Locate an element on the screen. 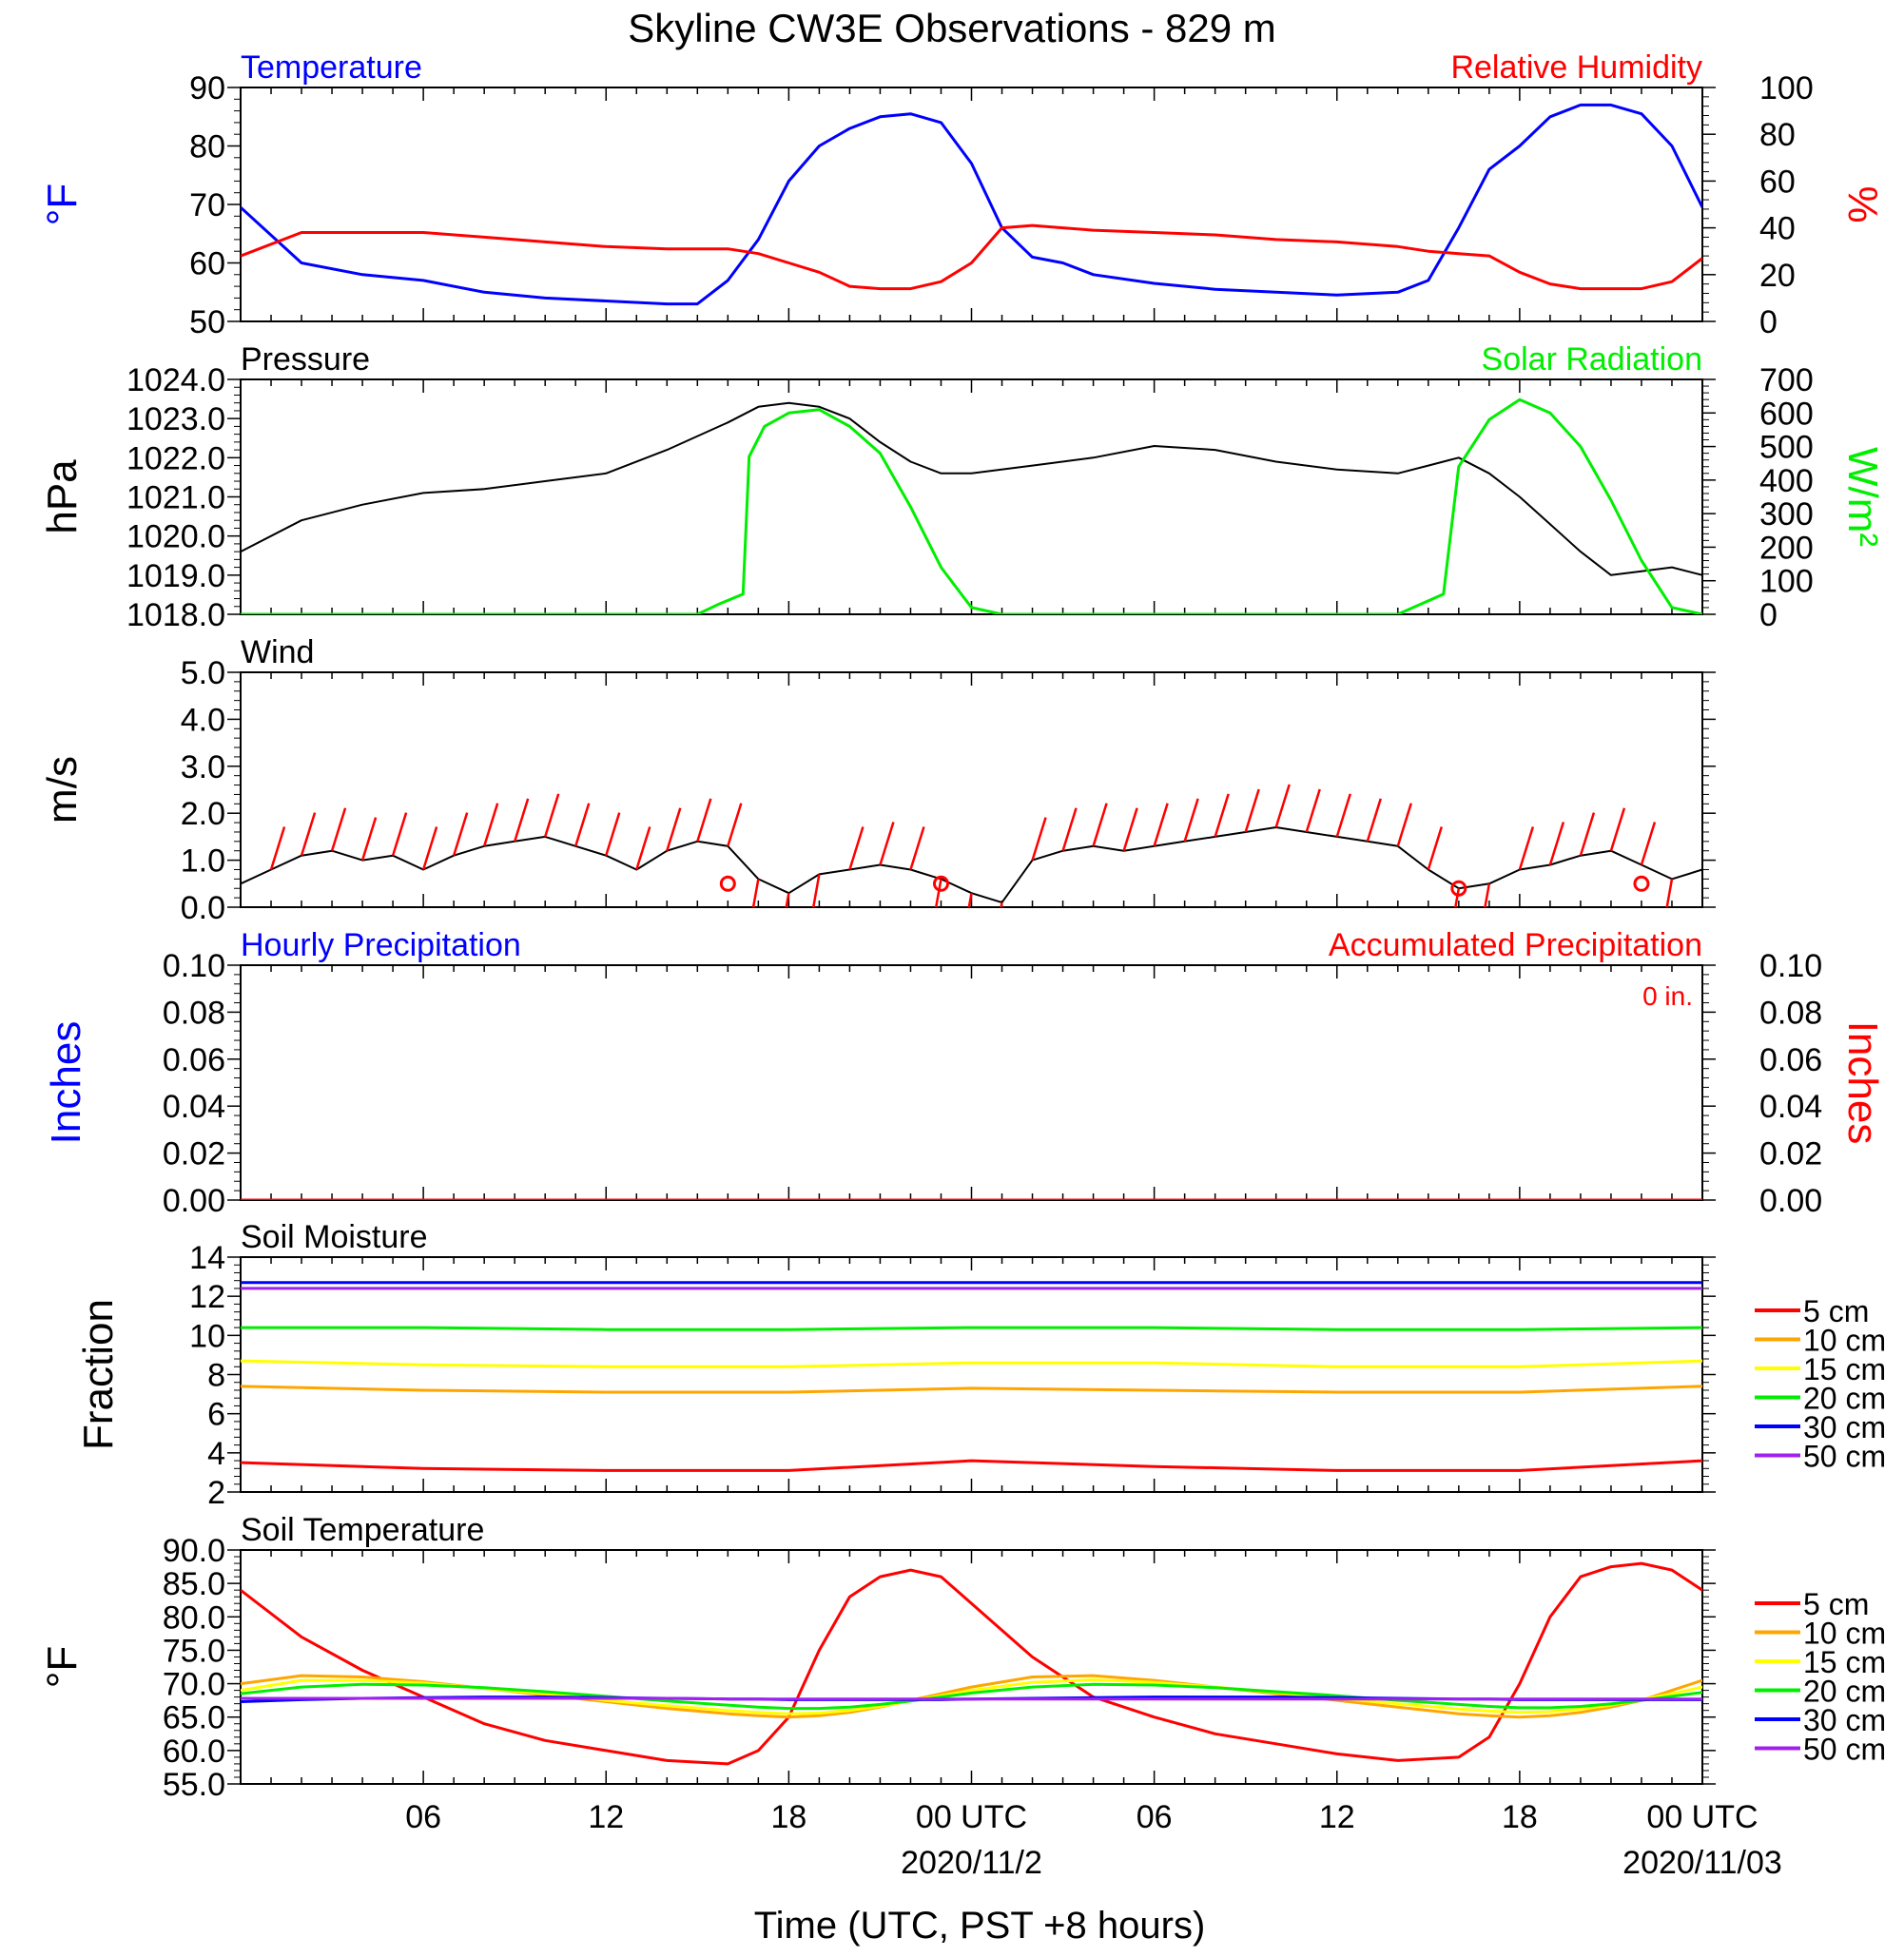 The image size is (1904, 1957). series-line-5-cm is located at coordinates (971, 1465).